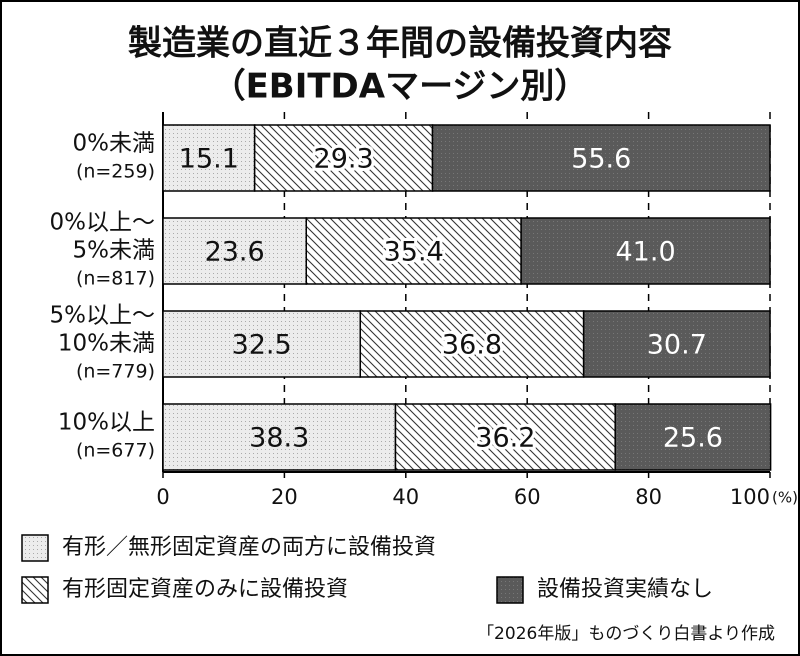 This screenshot has width=800, height=656. I want to click on x-unit: (%), so click(785, 498).